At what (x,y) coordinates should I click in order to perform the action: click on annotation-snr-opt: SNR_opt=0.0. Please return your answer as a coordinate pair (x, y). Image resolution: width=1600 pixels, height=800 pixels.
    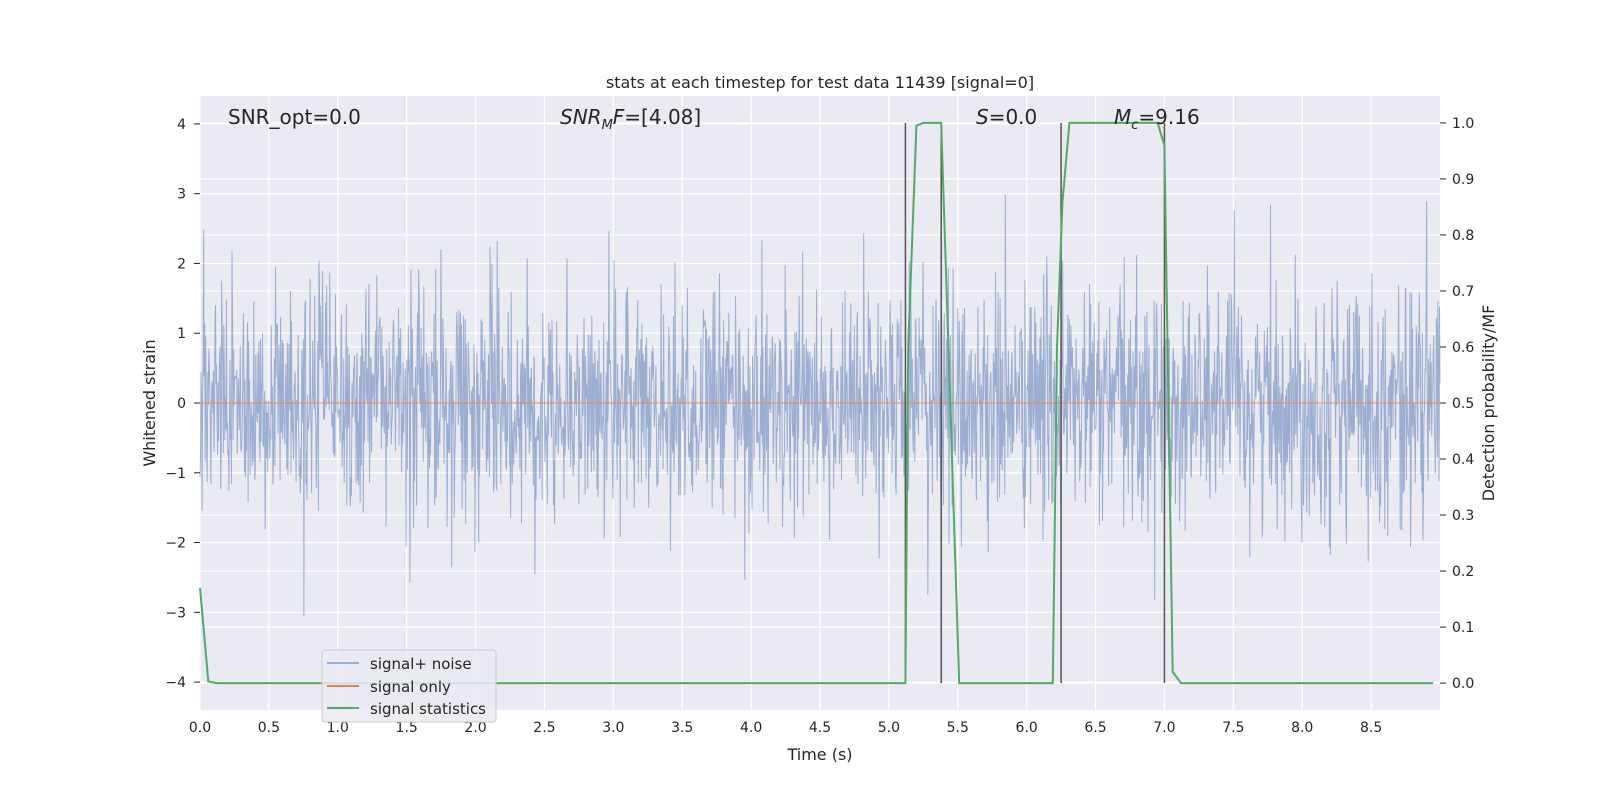
    Looking at the image, I should click on (294, 117).